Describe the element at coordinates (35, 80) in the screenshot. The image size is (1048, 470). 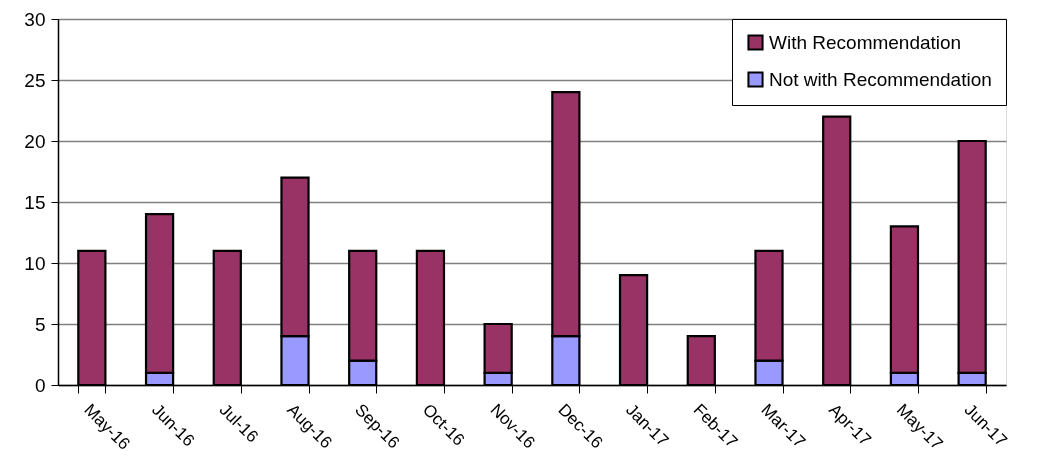
I see `y-tick-label: 25` at that location.